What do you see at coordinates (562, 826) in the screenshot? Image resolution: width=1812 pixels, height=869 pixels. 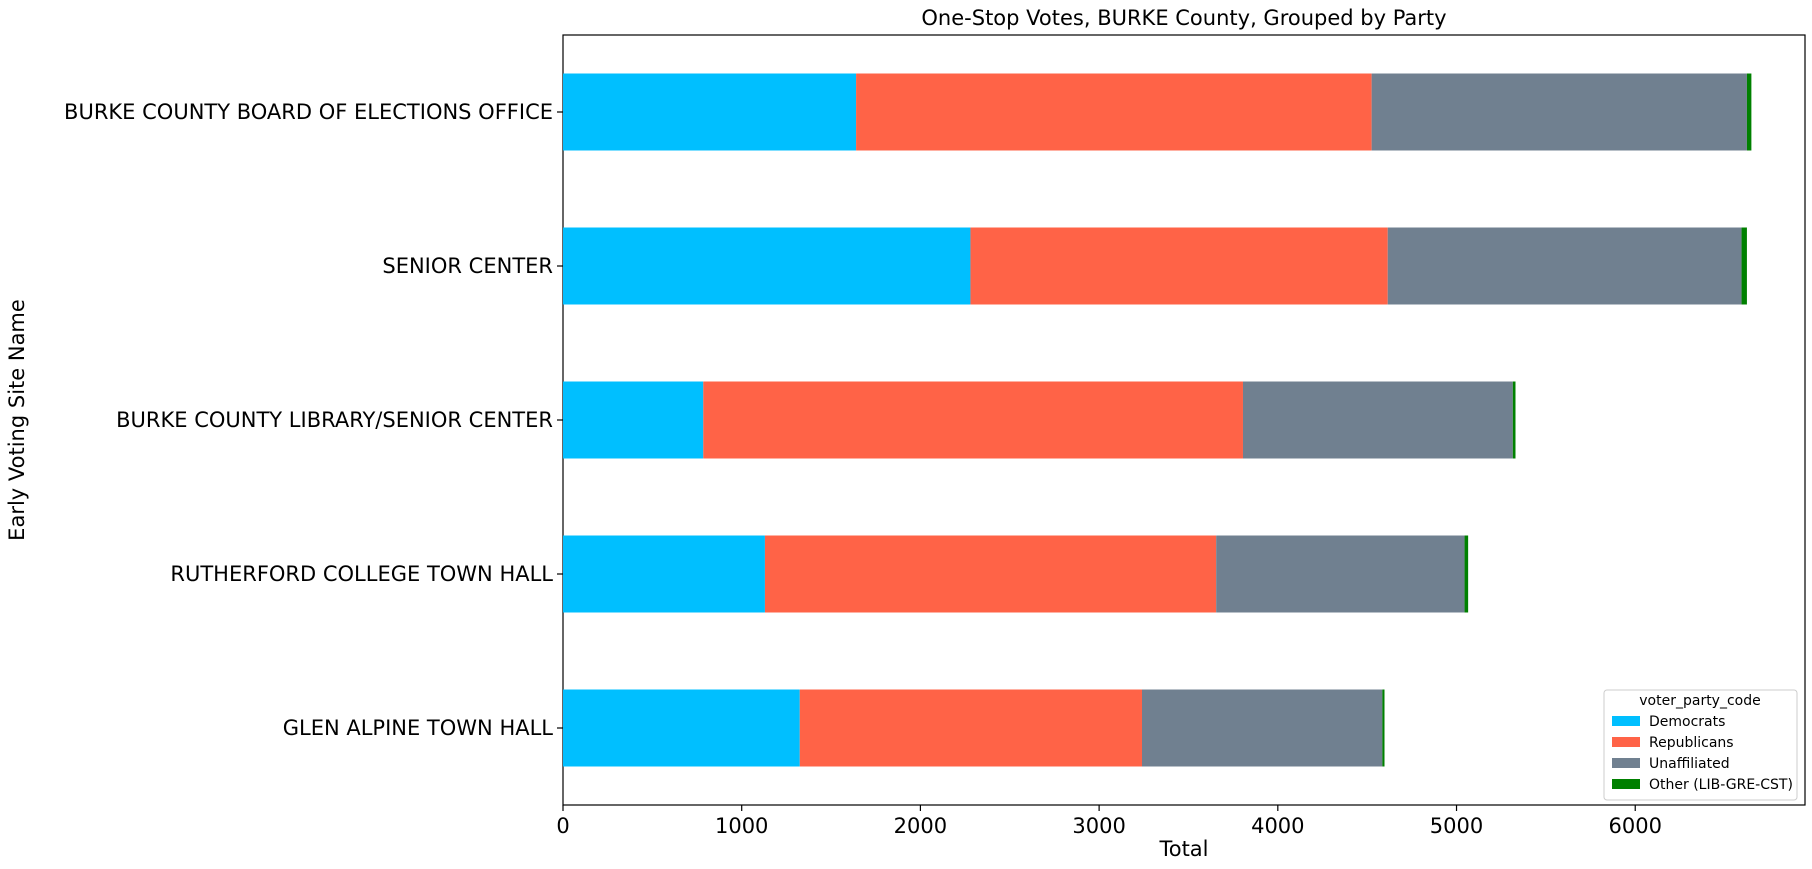 I see `x-tick-label: 0` at bounding box center [562, 826].